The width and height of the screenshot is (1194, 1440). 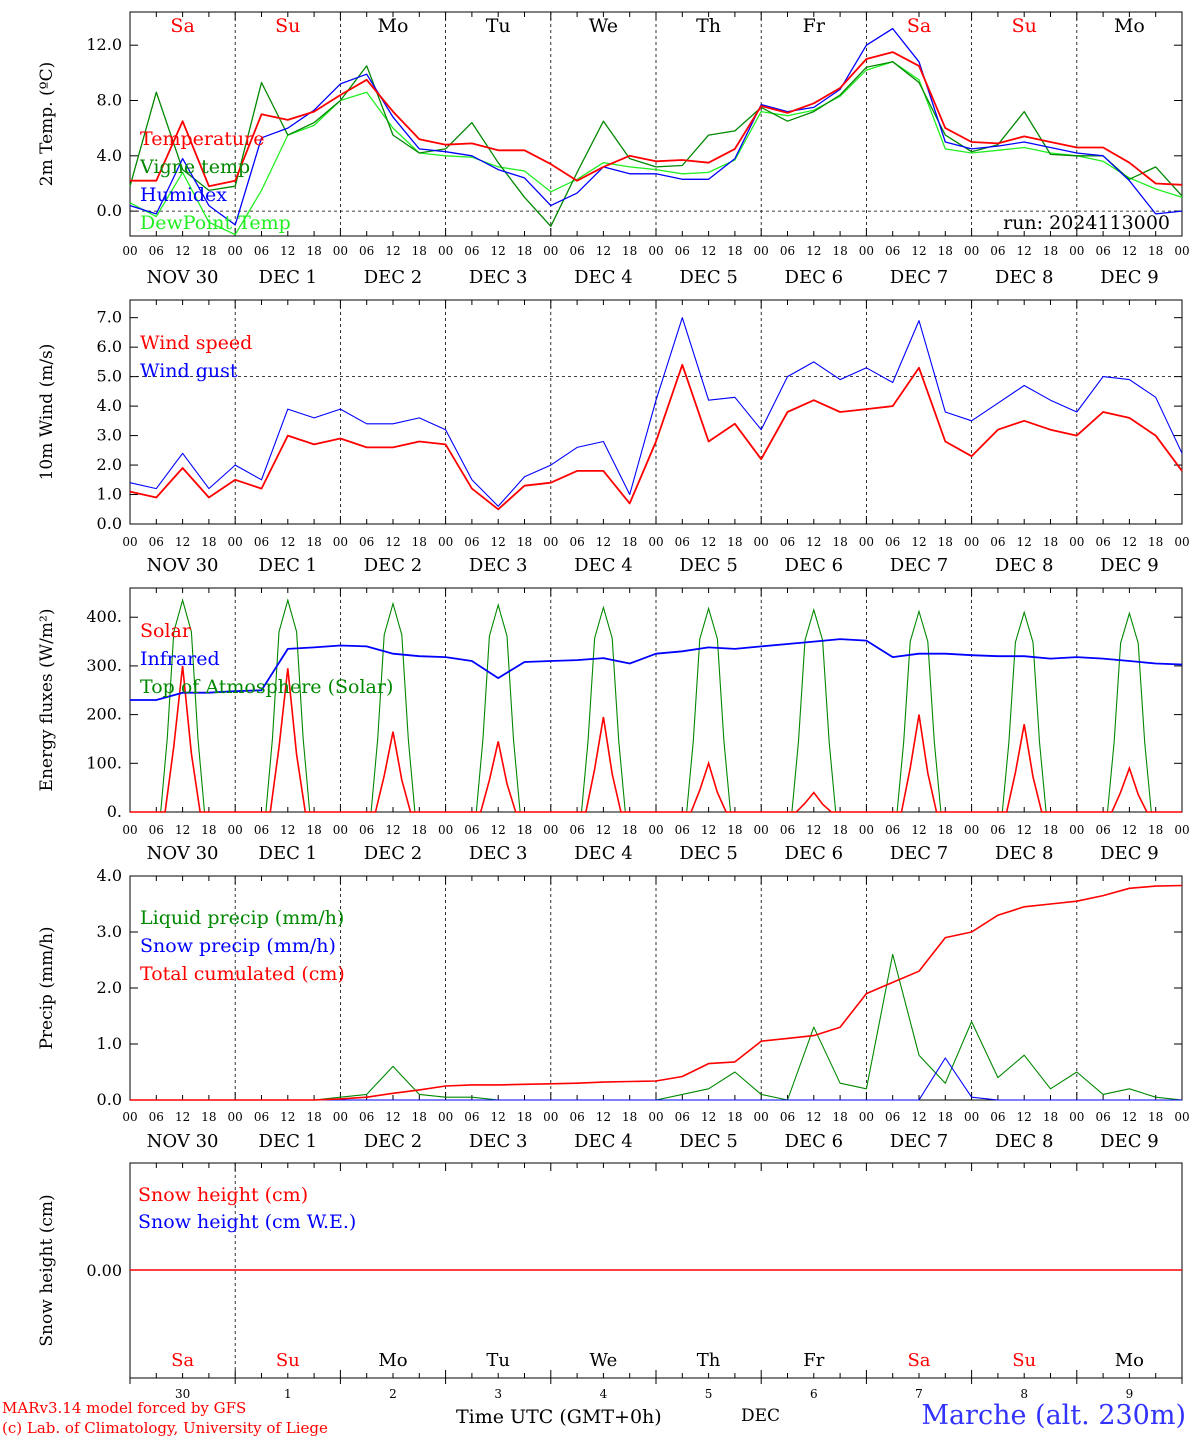 What do you see at coordinates (47, 124) in the screenshot?
I see `y-axis-label: 2m Temp. (ºC)` at bounding box center [47, 124].